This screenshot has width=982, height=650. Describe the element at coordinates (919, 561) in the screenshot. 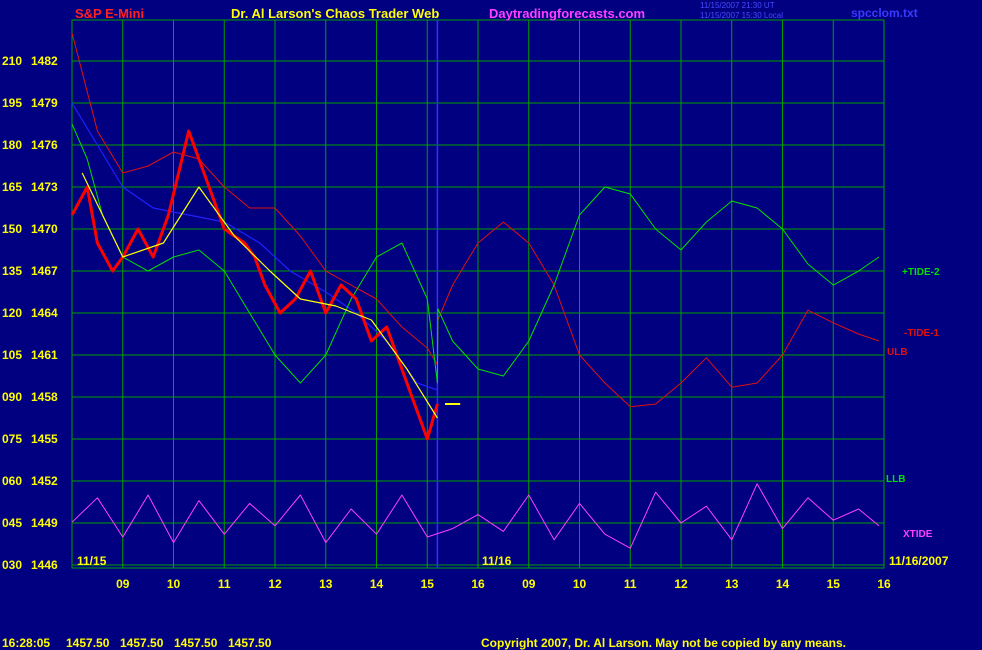

I see `date-label-end: 11/16/2007` at that location.